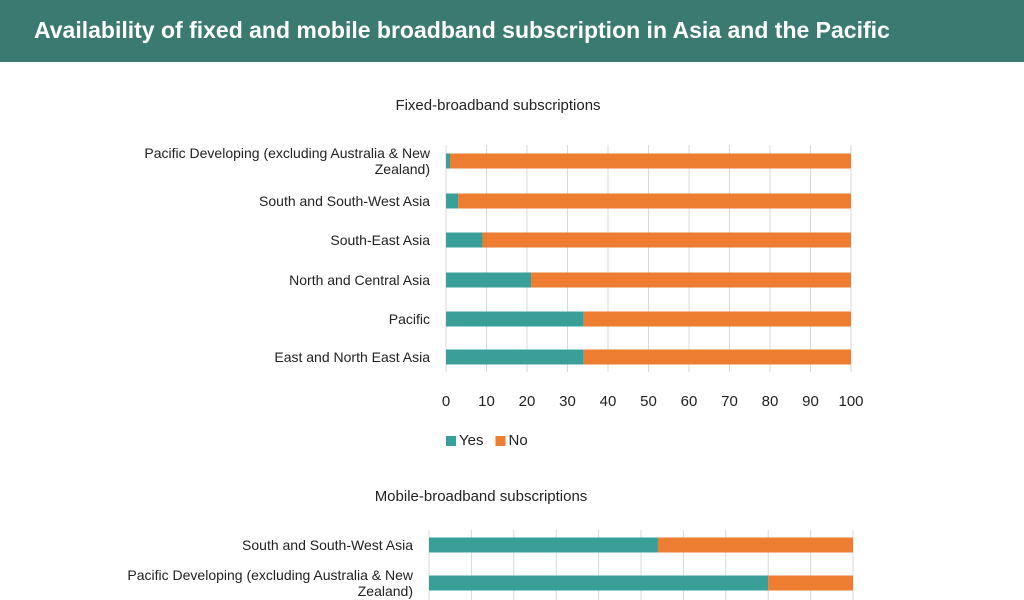  Describe the element at coordinates (608, 401) in the screenshot. I see `x-tick-label: 40` at that location.